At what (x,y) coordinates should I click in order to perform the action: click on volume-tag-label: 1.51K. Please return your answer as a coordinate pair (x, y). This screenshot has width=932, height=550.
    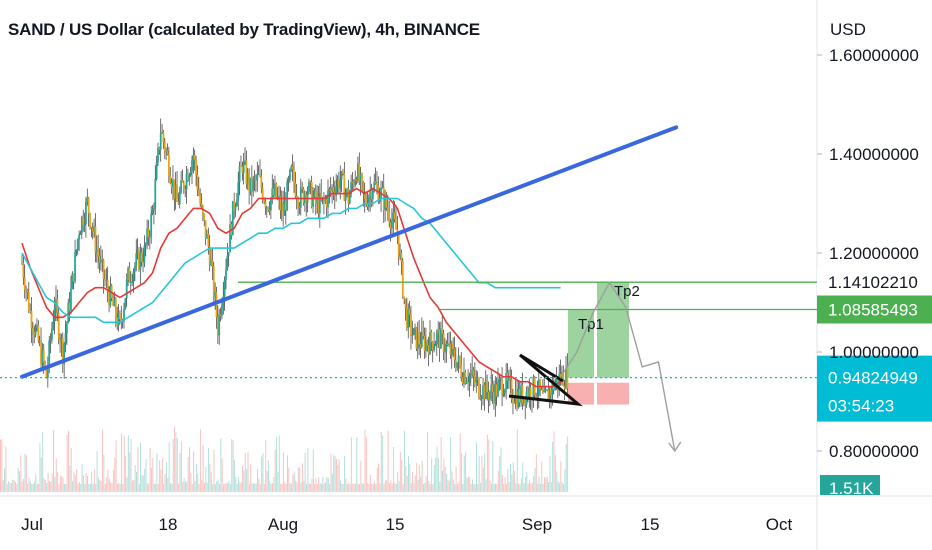
    Looking at the image, I should click on (851, 488).